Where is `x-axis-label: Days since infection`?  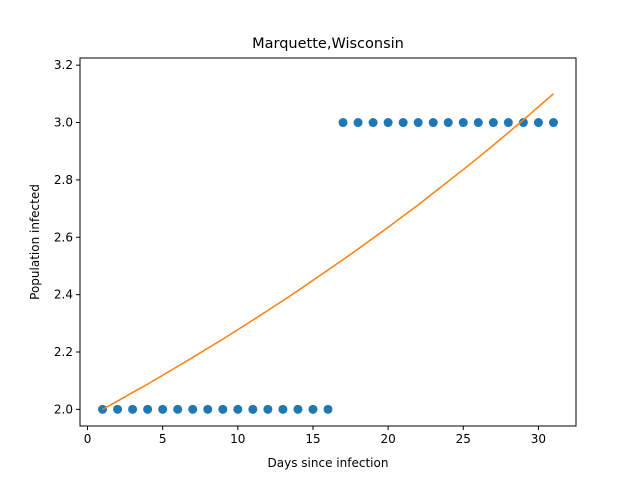
x-axis-label: Days since infection is located at coordinates (328, 463).